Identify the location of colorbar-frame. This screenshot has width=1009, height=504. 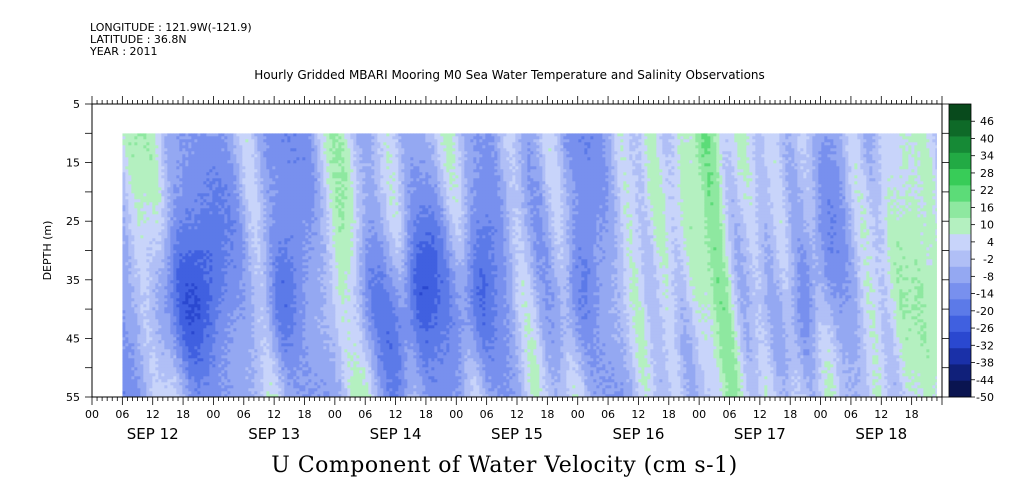
(960, 250).